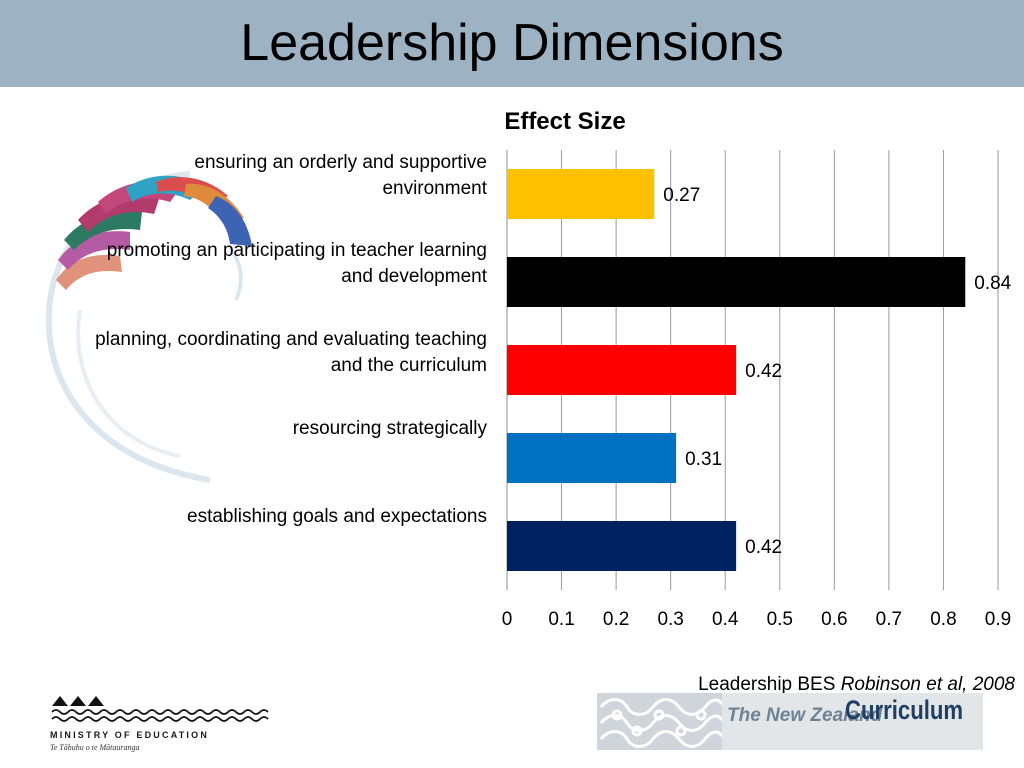 The height and width of the screenshot is (768, 1024). What do you see at coordinates (992, 283) in the screenshot?
I see `data-label-1: 0.84` at bounding box center [992, 283].